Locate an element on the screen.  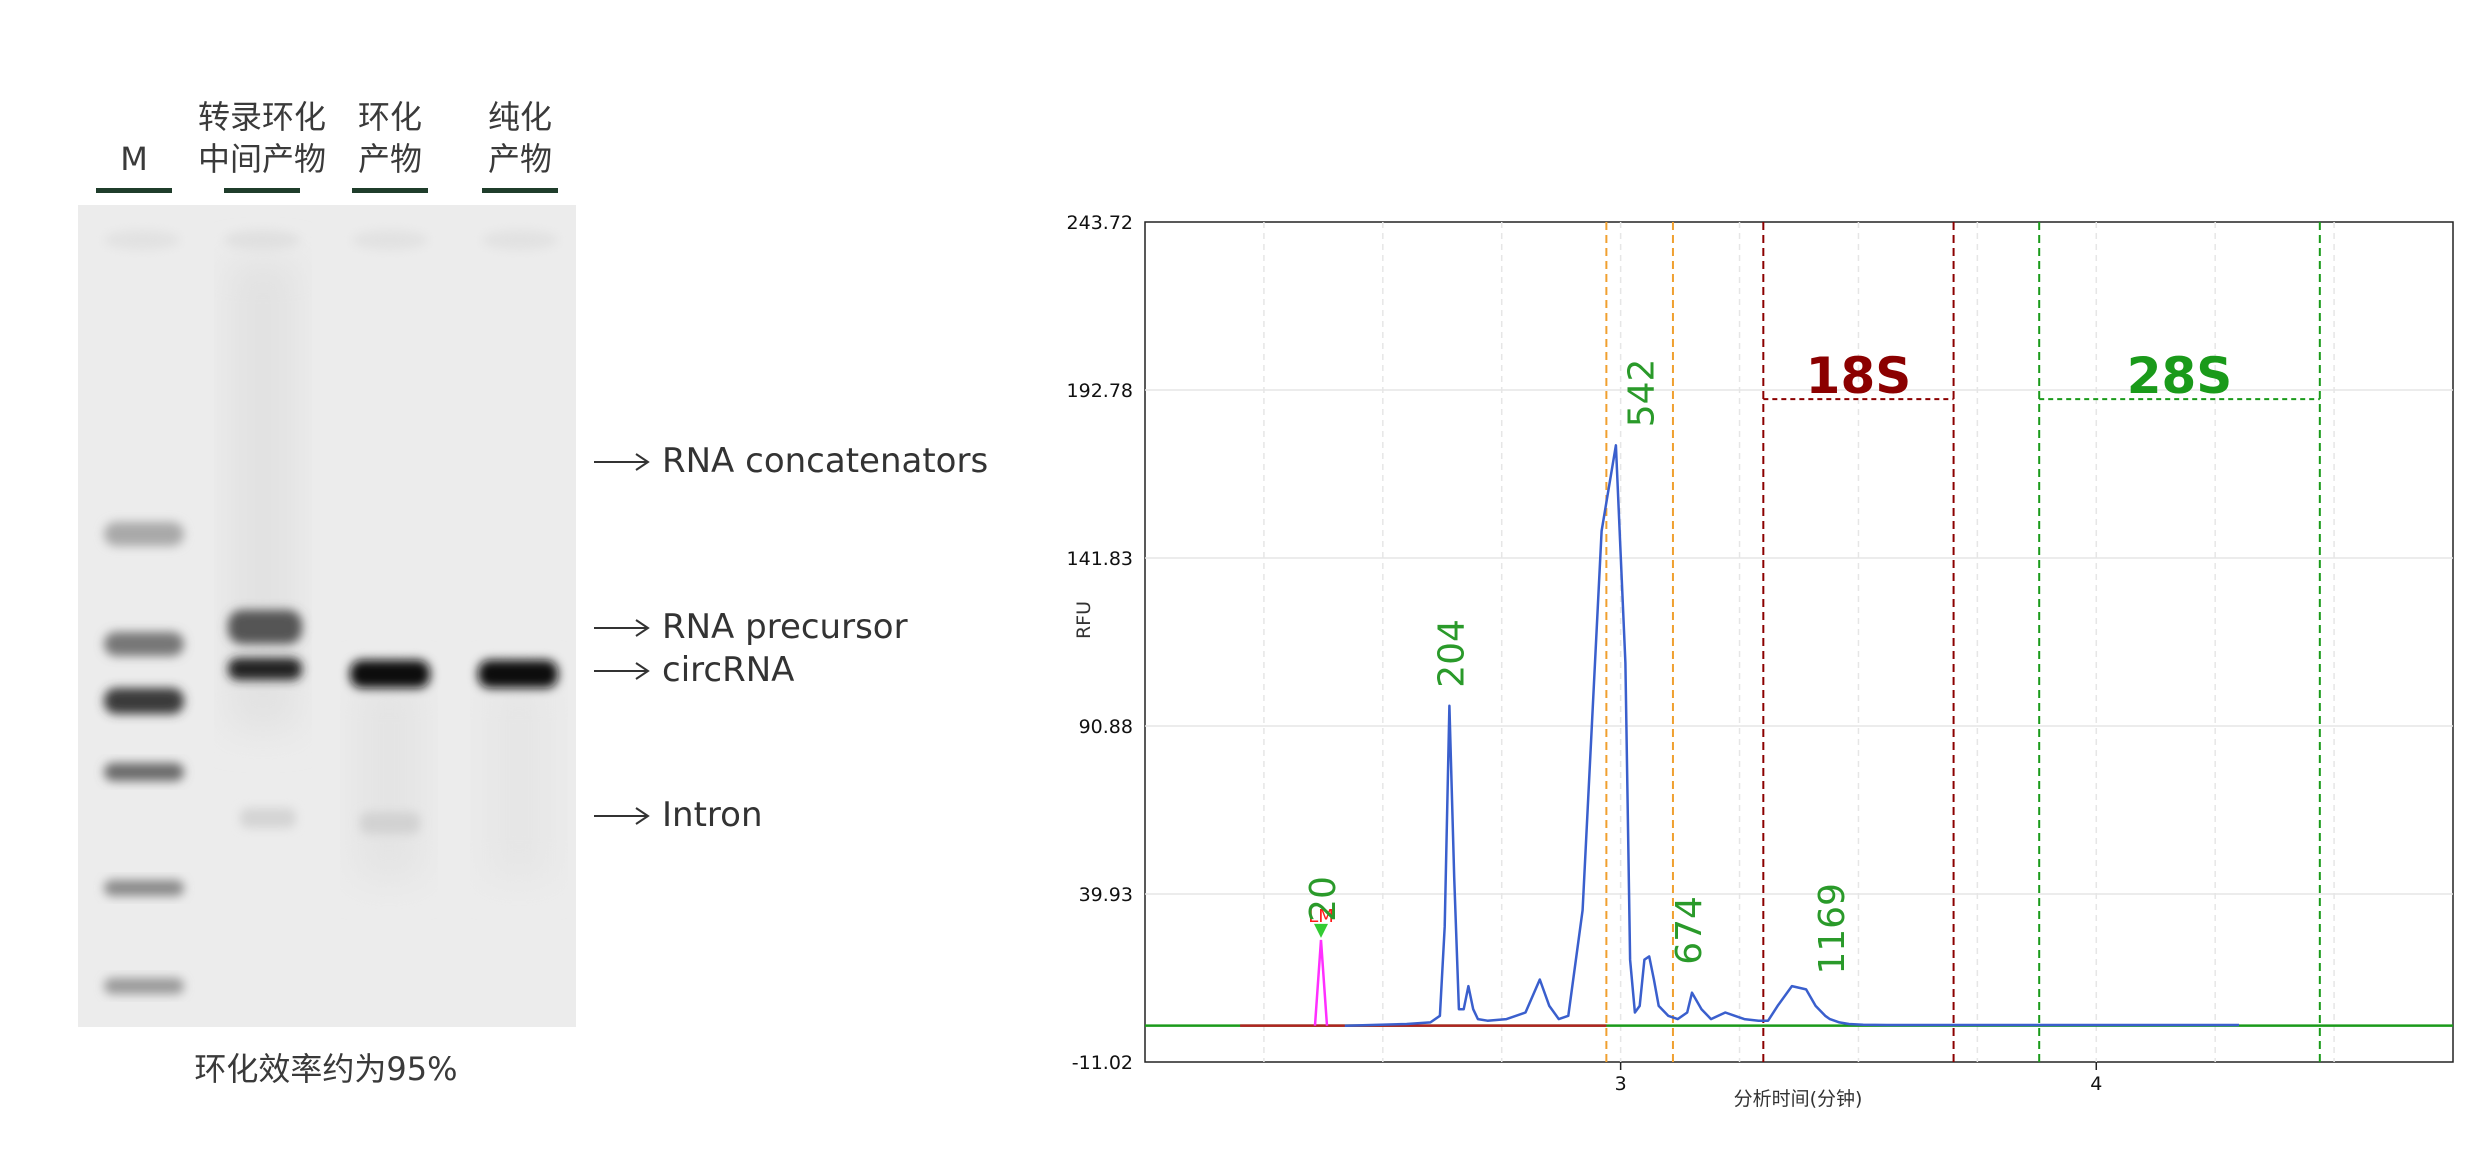
band-annotation-concatenators: RNA concatenators is located at coordinates (791, 461).